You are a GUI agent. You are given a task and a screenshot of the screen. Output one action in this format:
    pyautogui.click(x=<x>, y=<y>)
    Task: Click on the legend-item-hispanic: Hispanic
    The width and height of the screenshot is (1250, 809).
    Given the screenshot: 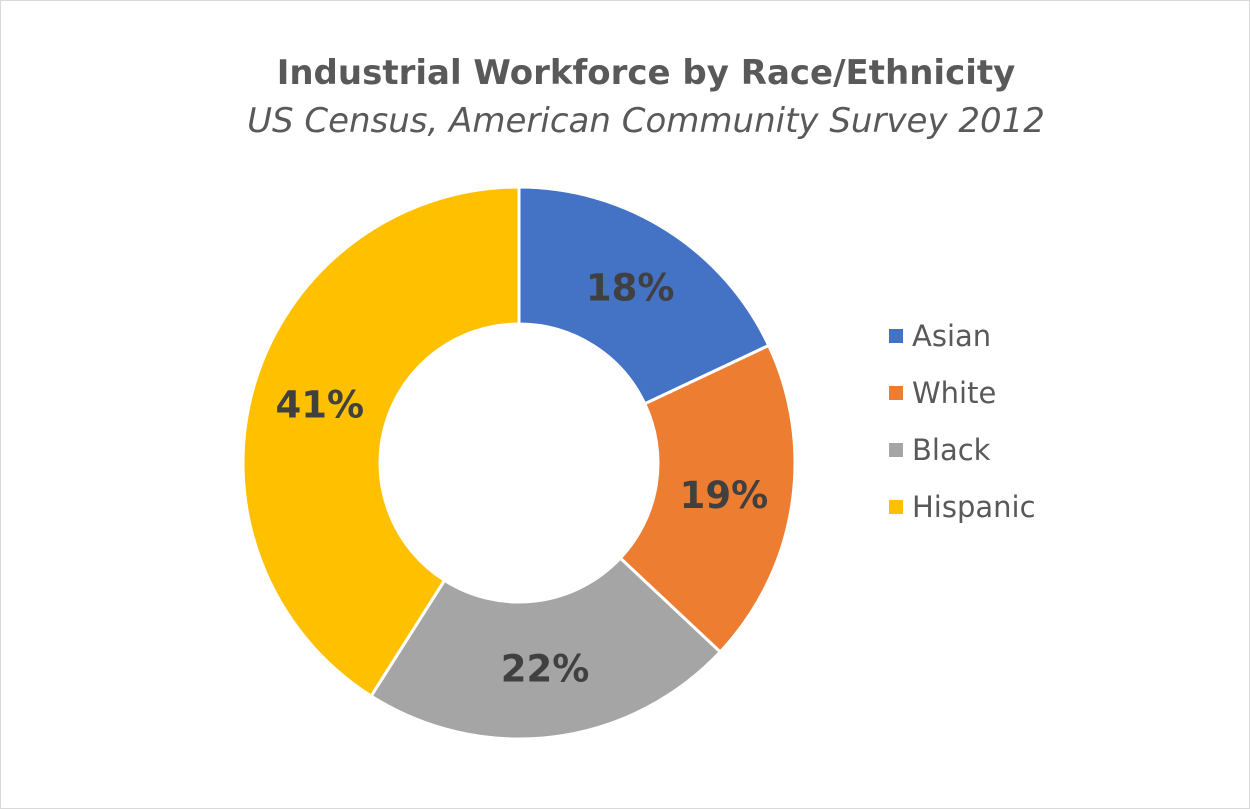 What is the action you would take?
    pyautogui.click(x=962, y=506)
    